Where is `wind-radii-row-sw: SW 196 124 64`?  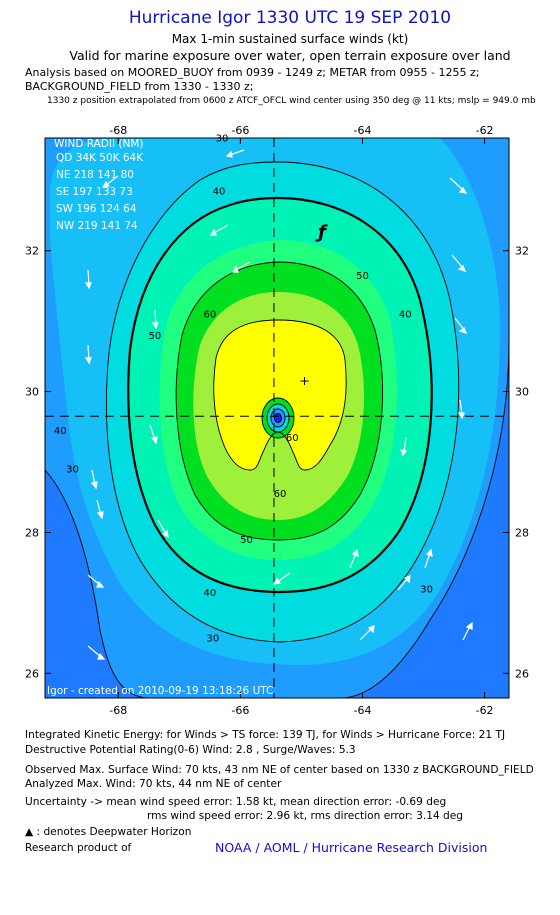
wind-radii-row-sw: SW 196 124 64 is located at coordinates (96, 209).